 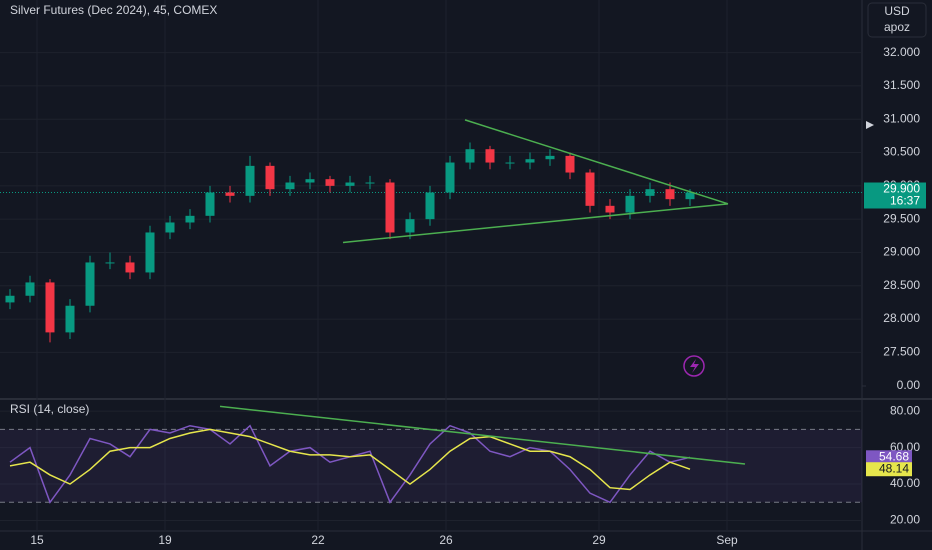 What do you see at coordinates (894, 468) in the screenshot?
I see `last-value-label: 48.14` at bounding box center [894, 468].